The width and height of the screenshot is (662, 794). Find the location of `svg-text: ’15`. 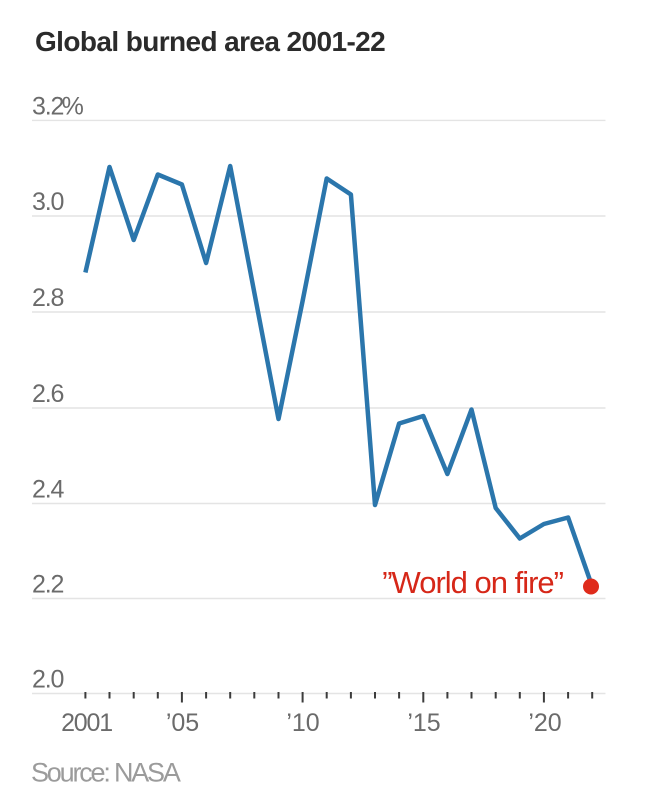

svg-text: ’15 is located at coordinates (423, 723).